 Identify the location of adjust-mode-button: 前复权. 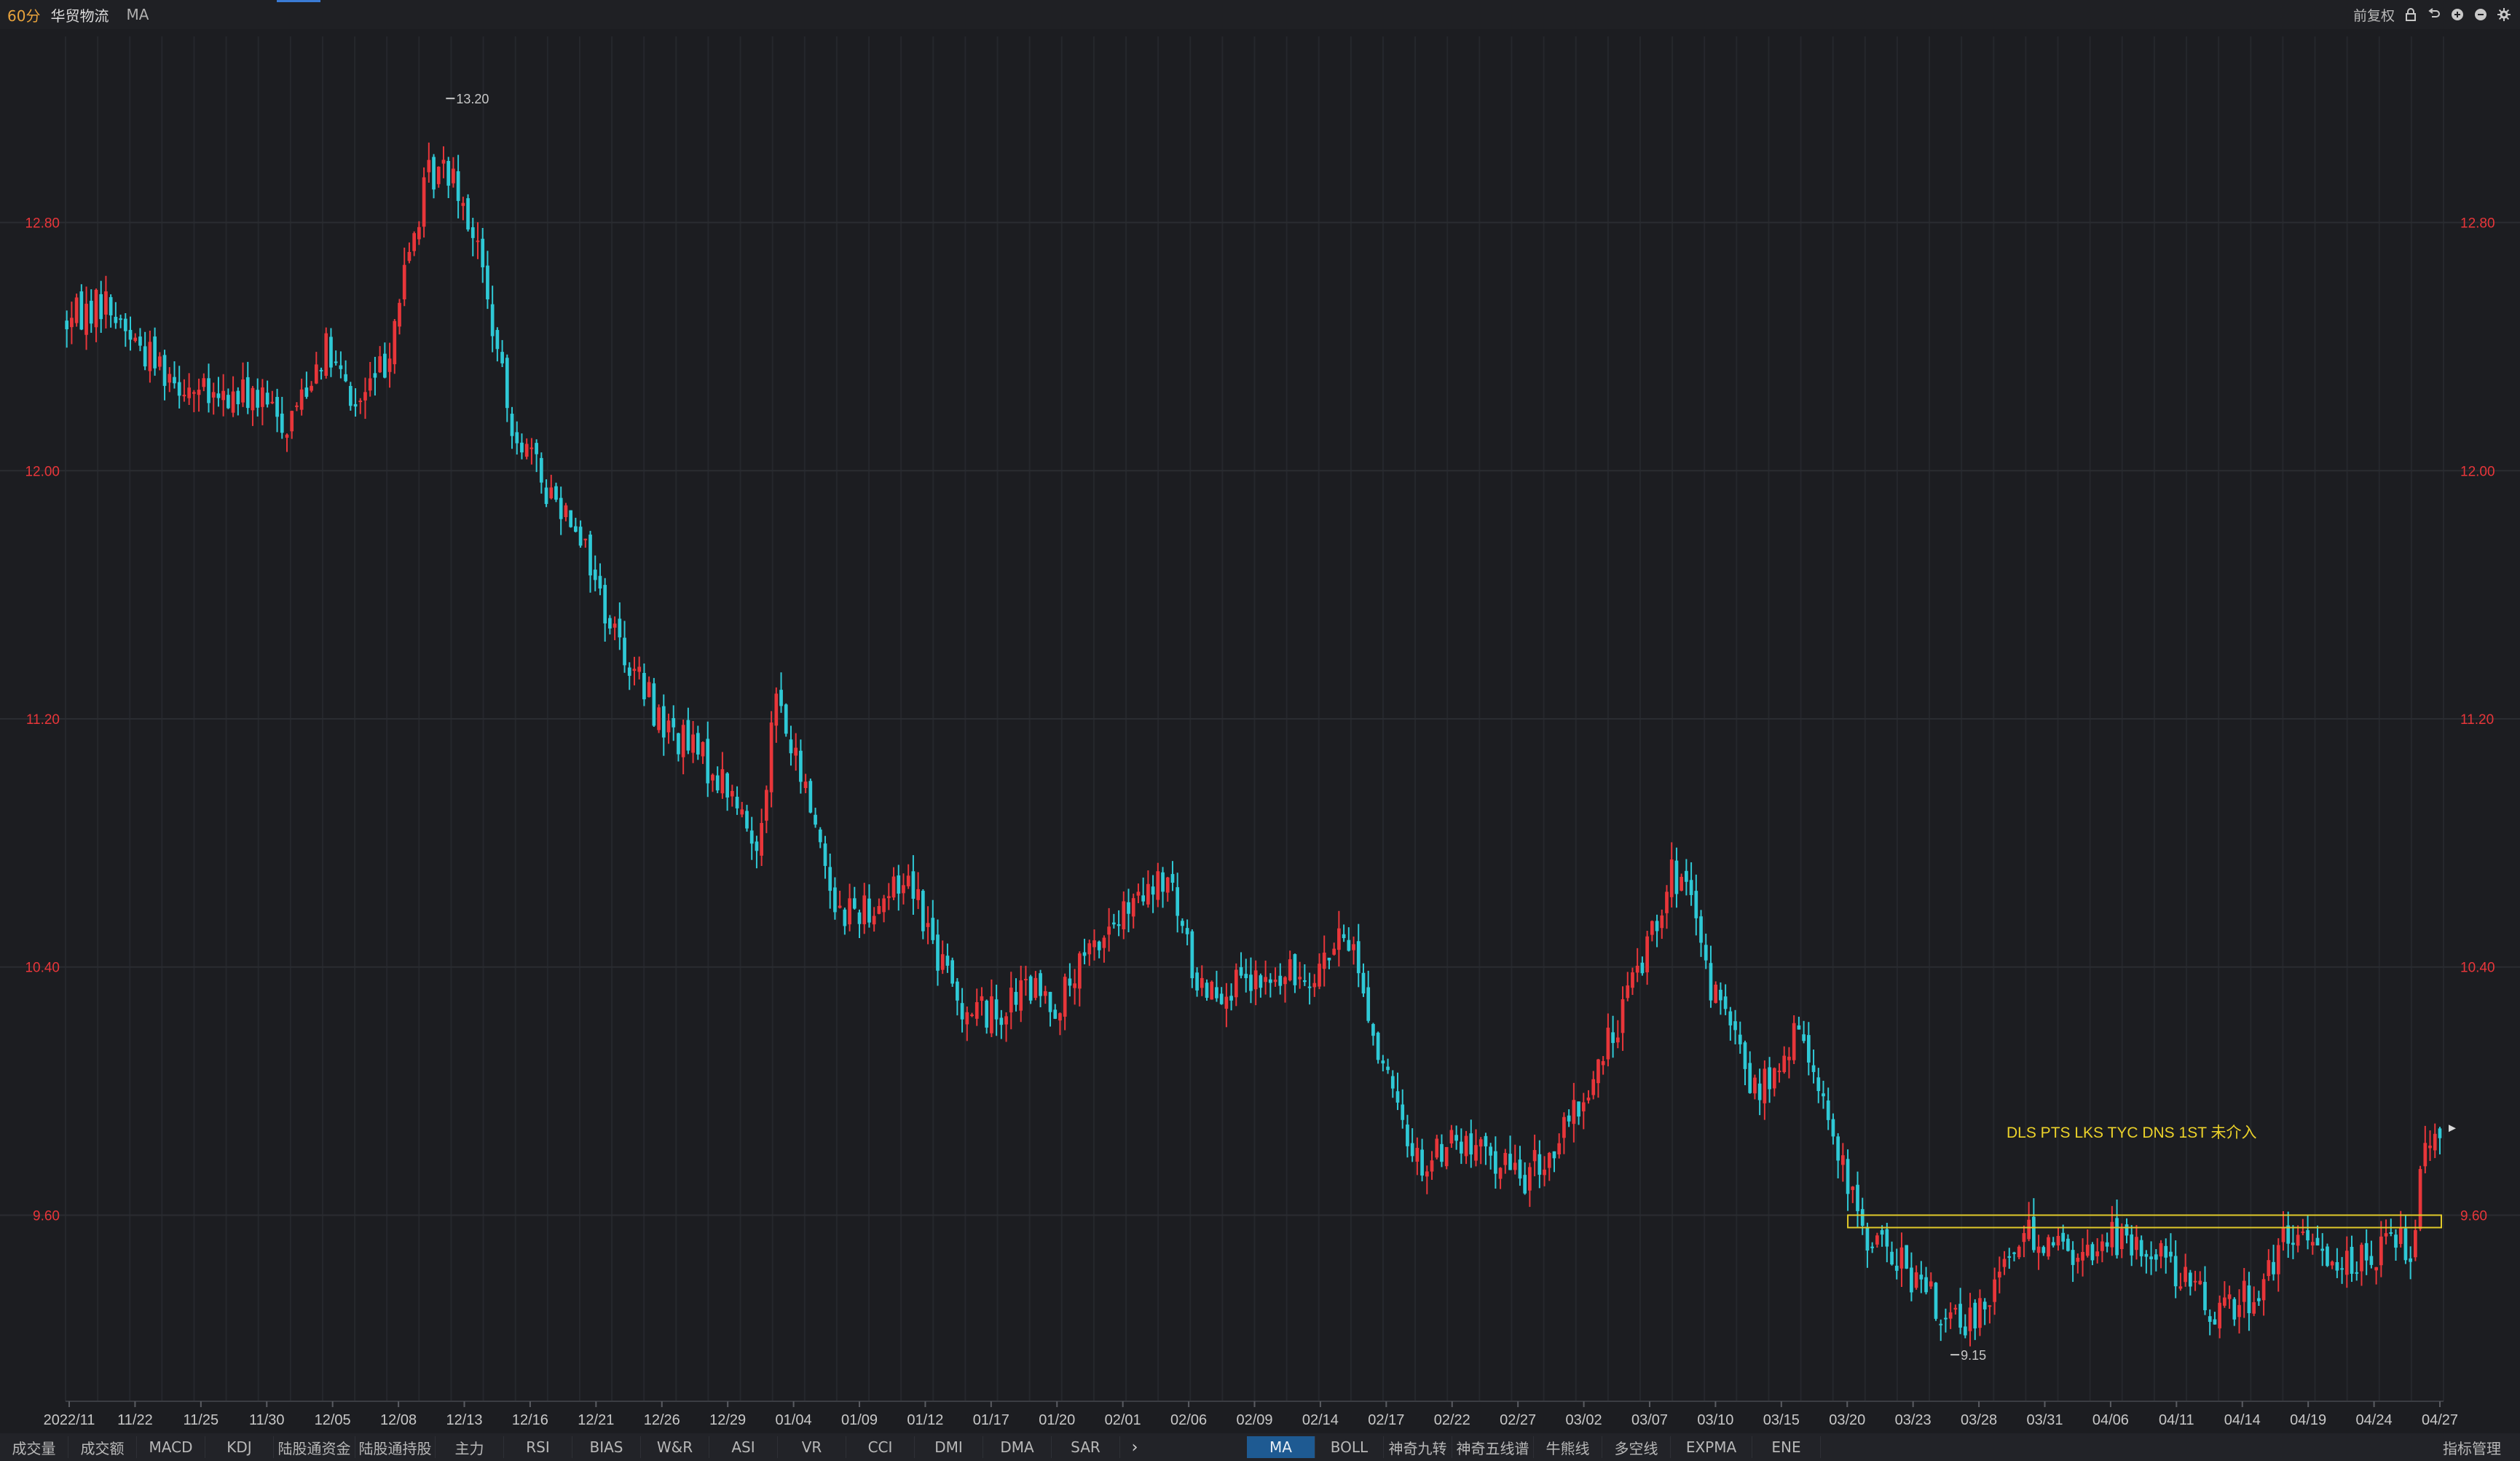
(2373, 15).